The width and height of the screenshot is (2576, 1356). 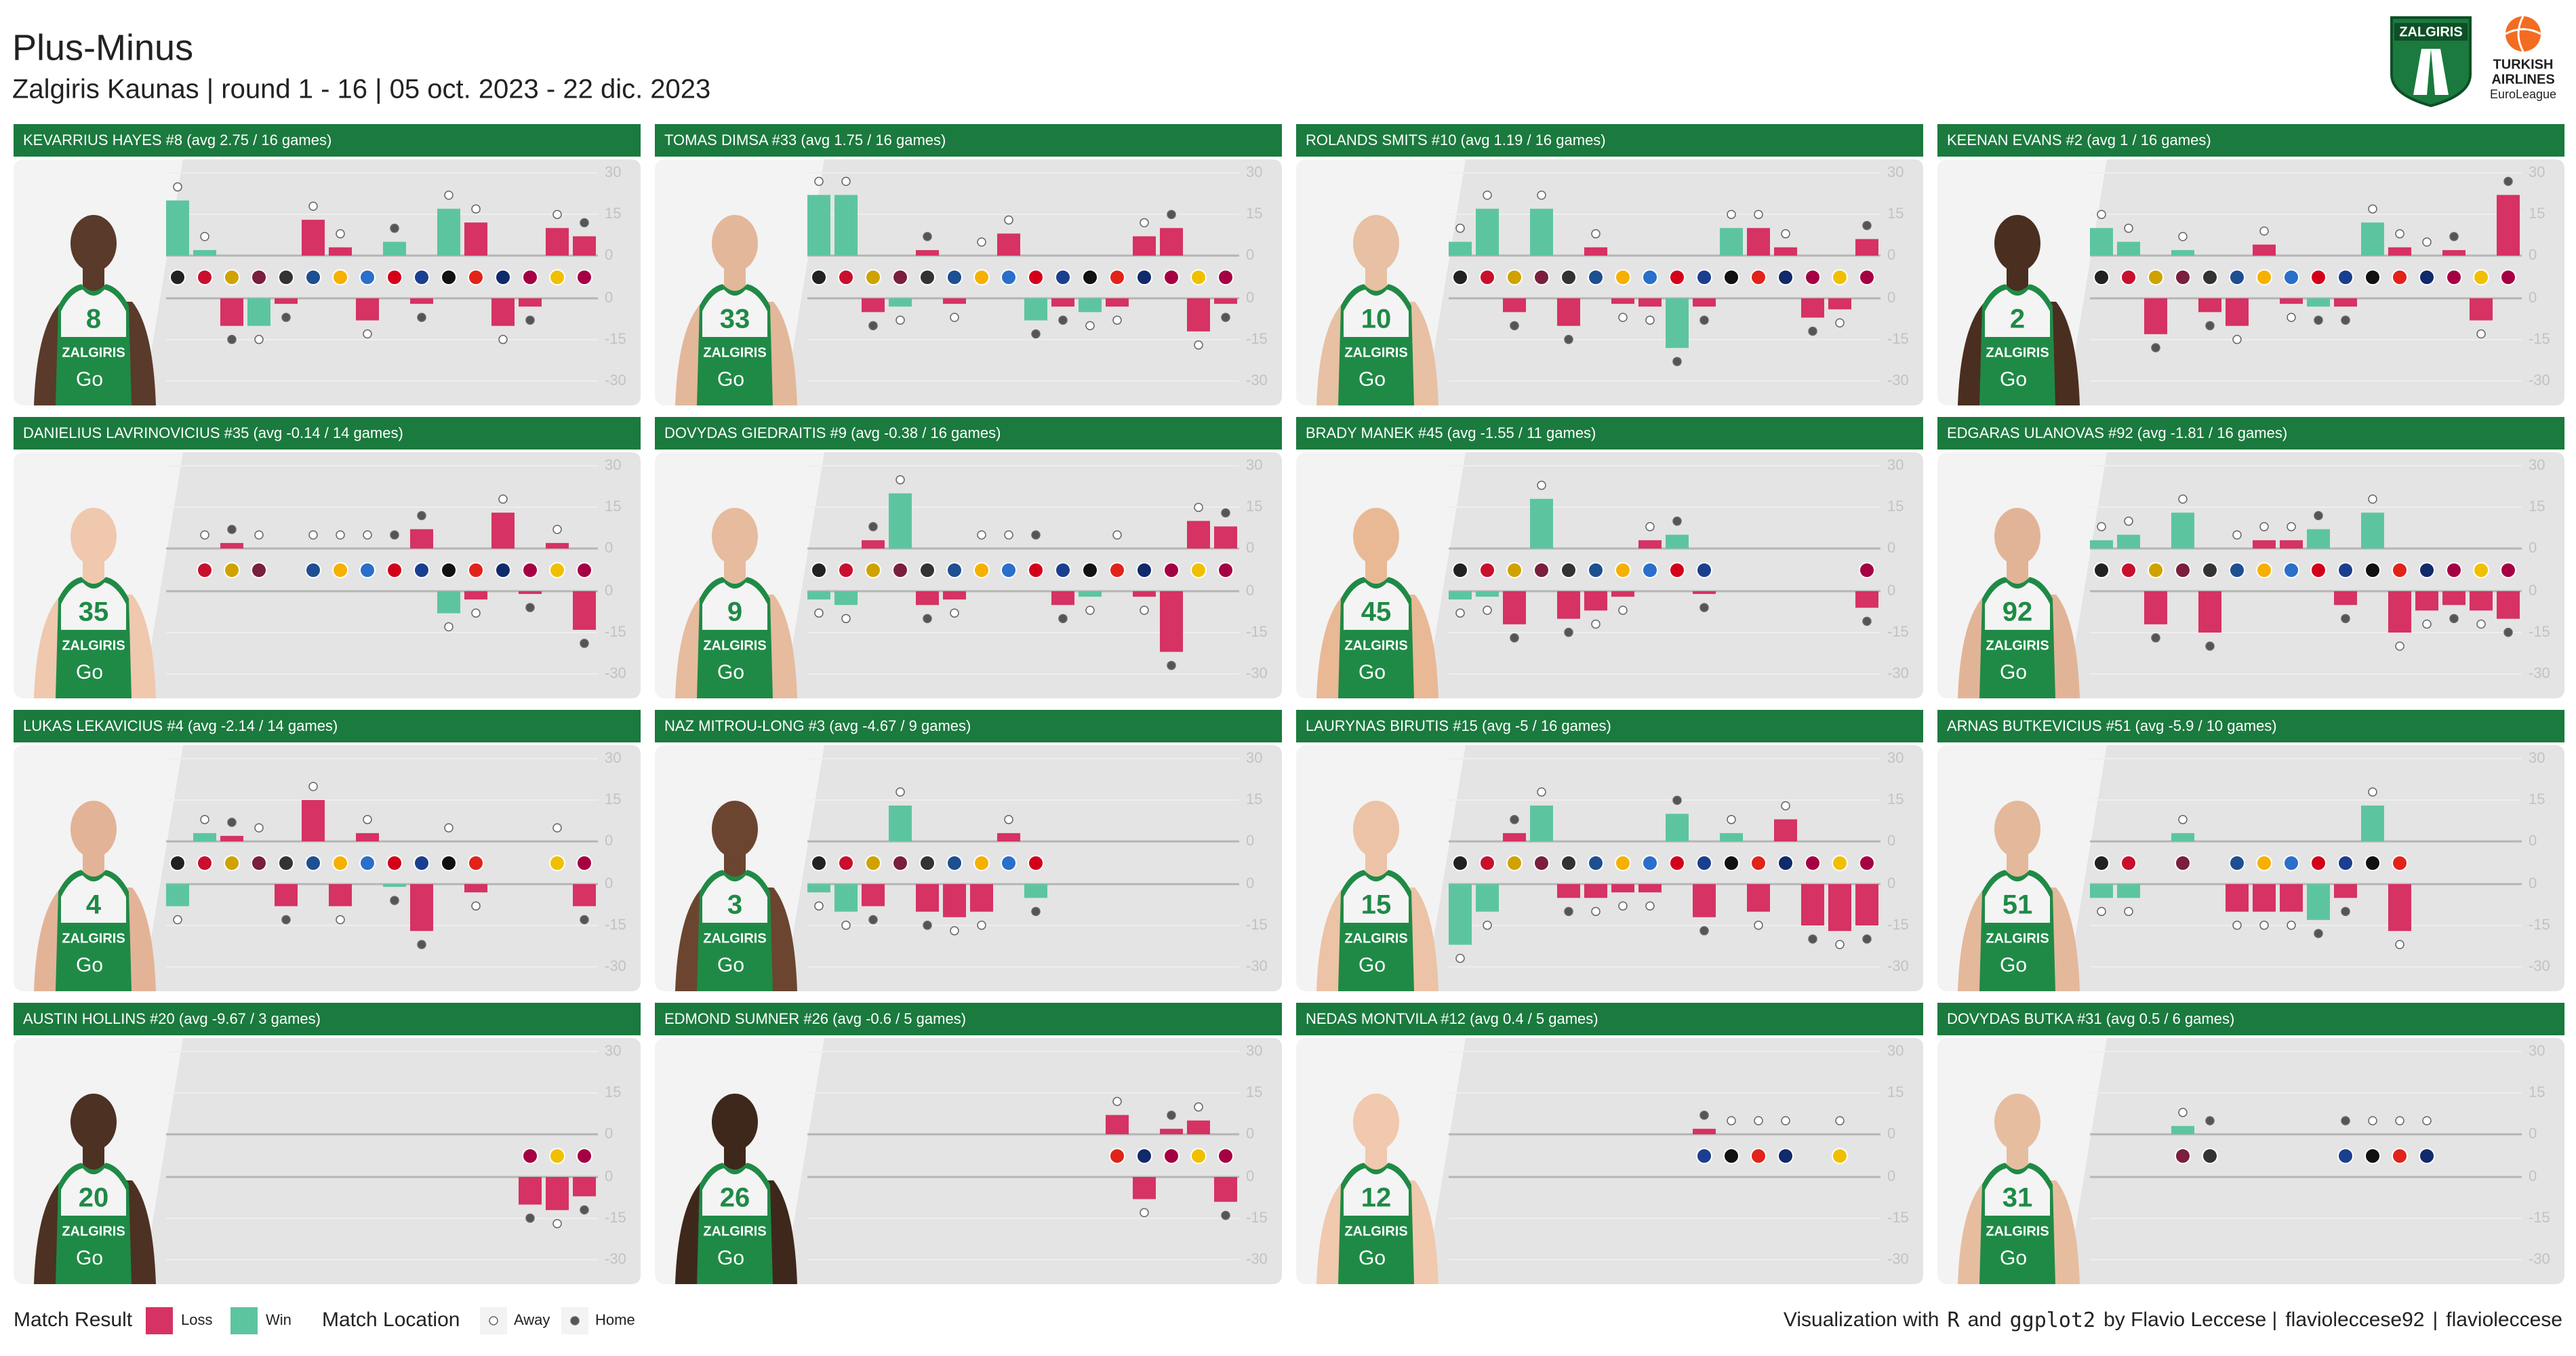 What do you see at coordinates (1458, 725) in the screenshot?
I see `panel-title: LAURYNAS BIRUTIS #15 (avg -5 / 16 games)` at bounding box center [1458, 725].